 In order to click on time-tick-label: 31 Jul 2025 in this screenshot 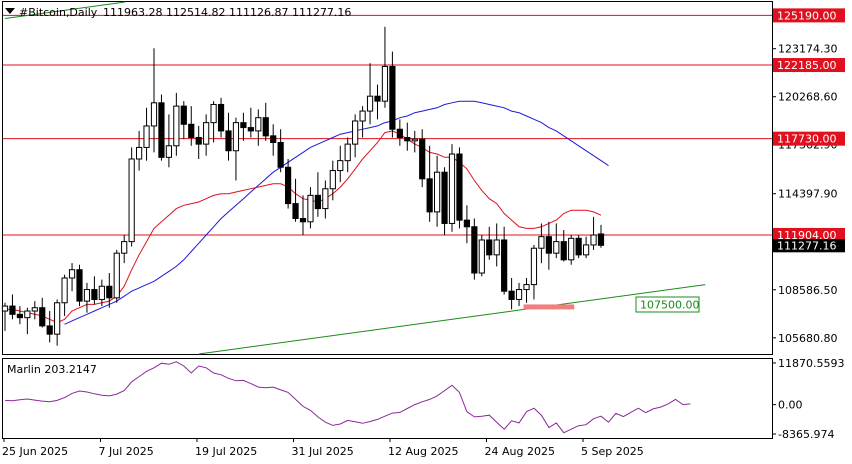, I will do `click(323, 451)`.